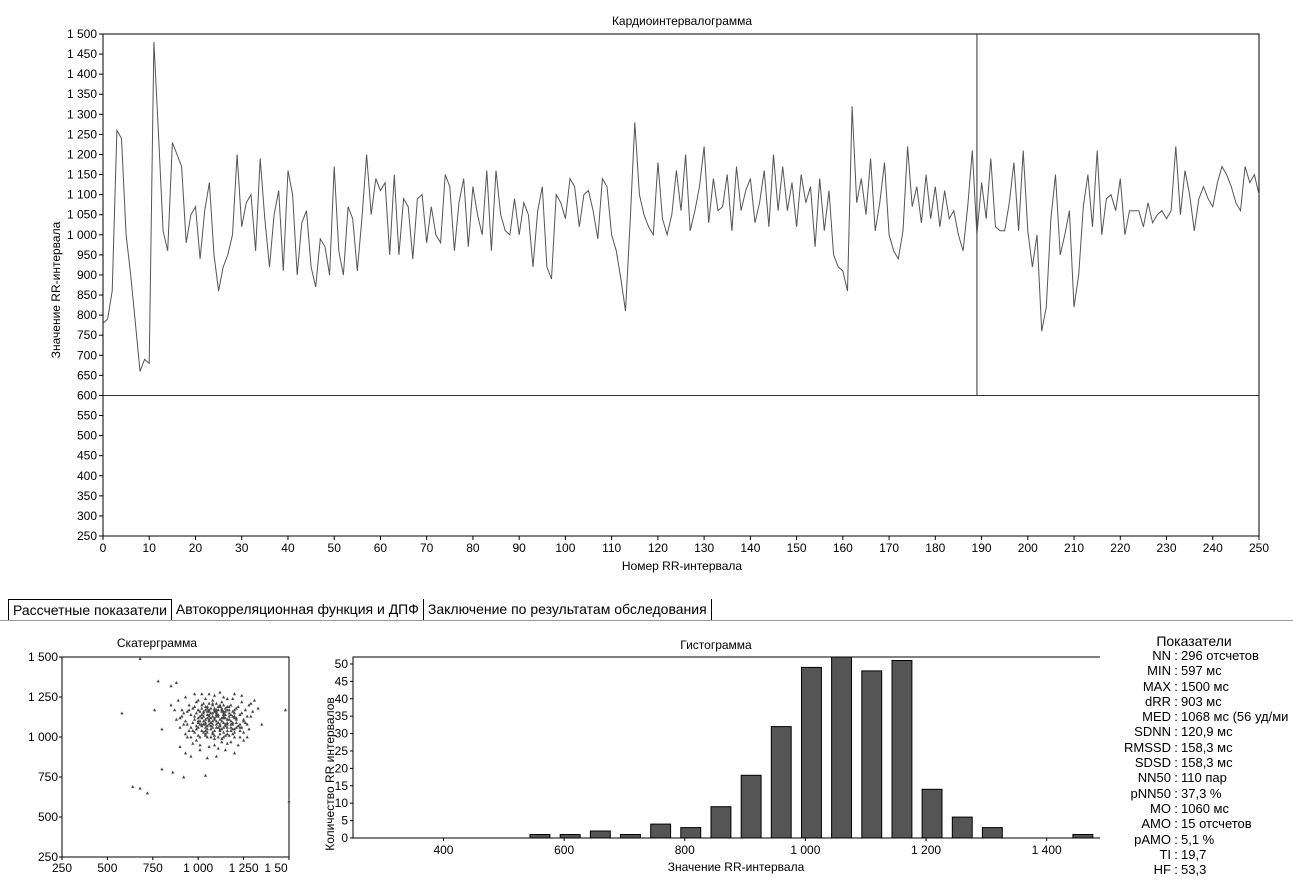 Image resolution: width=1293 pixels, height=883 pixels. I want to click on y-tick-label: 1 300, so click(82, 114).